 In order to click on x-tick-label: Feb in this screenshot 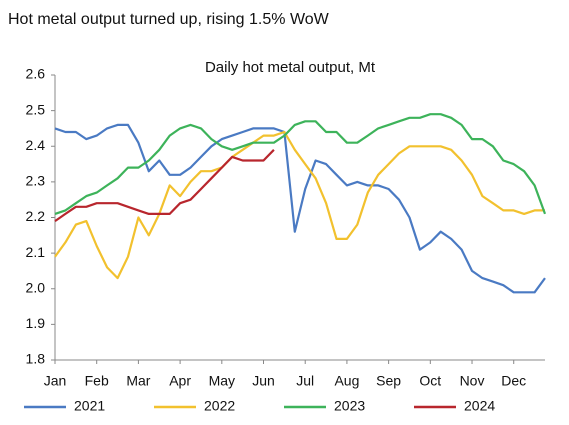, I will do `click(97, 381)`.